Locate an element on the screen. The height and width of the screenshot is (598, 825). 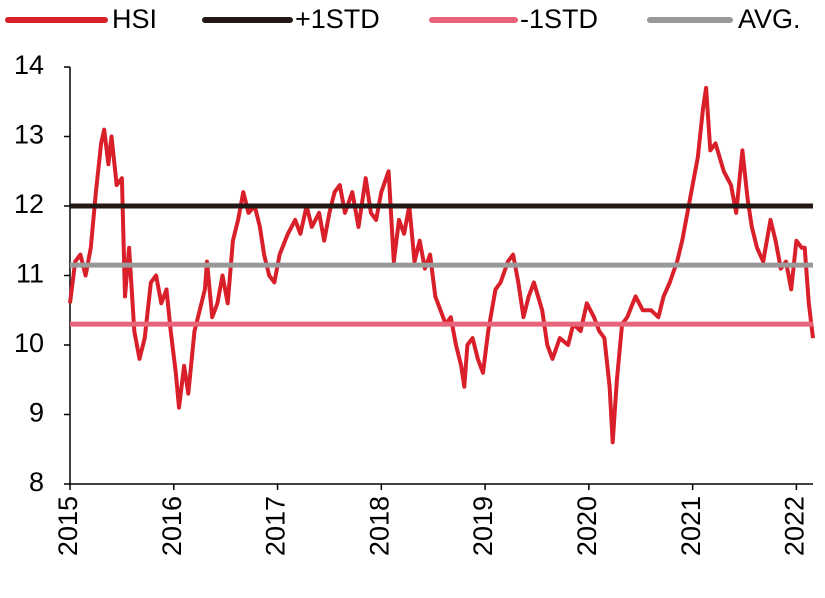
legend-label: AVG. is located at coordinates (769, 19).